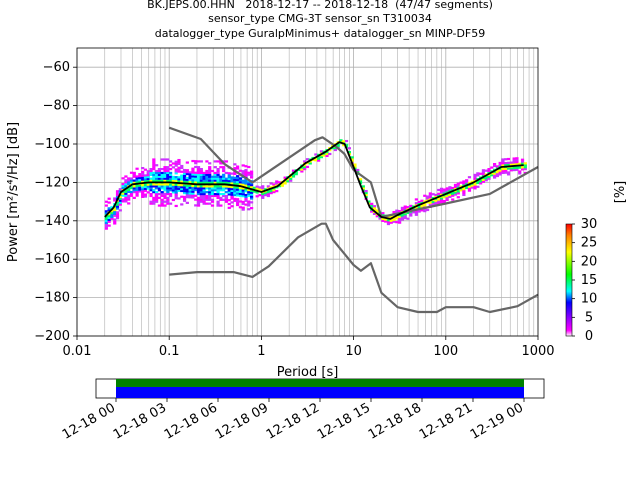 The height and width of the screenshot is (480, 640). Describe the element at coordinates (315, 184) in the screenshot. I see `psd-histogram` at that location.